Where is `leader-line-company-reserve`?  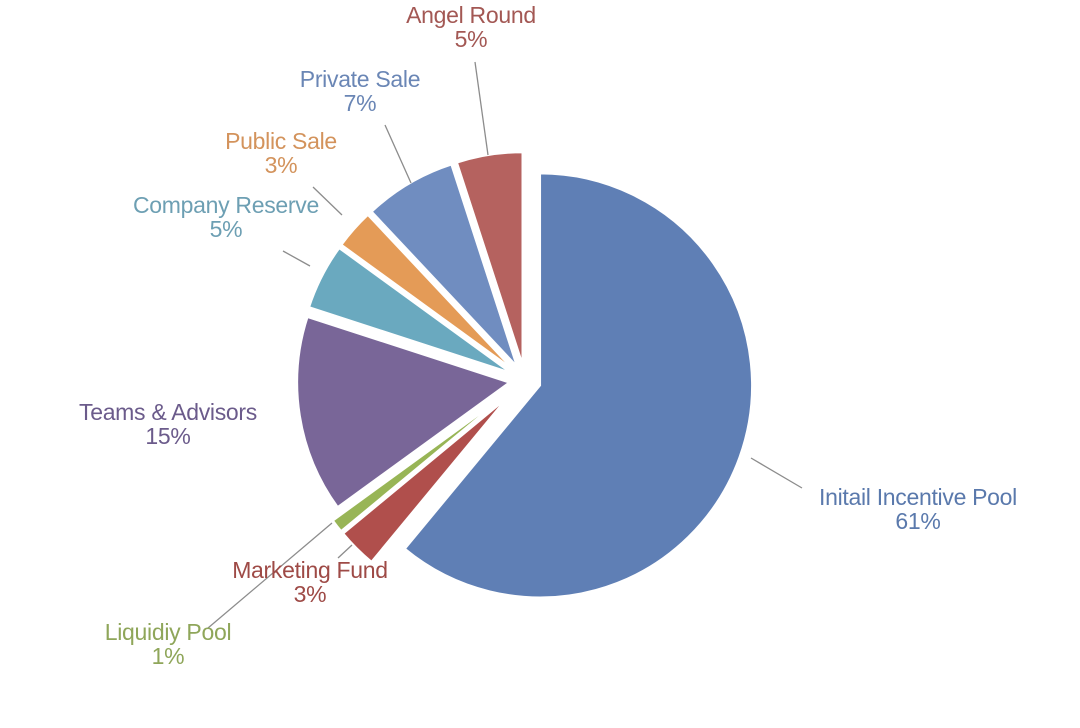
leader-line-company-reserve is located at coordinates (296, 258).